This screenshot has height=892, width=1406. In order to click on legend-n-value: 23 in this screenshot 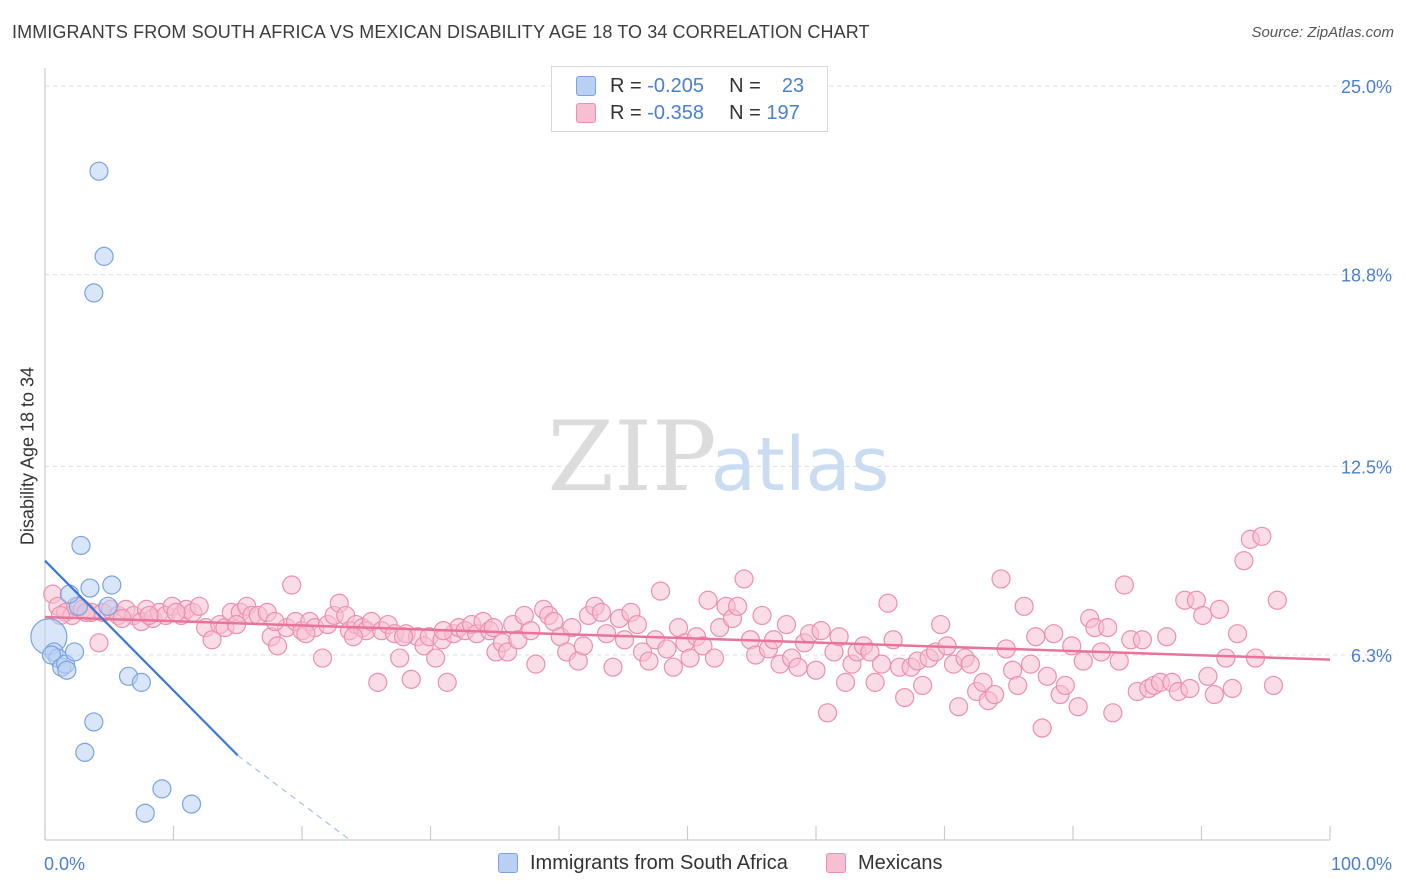, I will do `click(793, 86)`.